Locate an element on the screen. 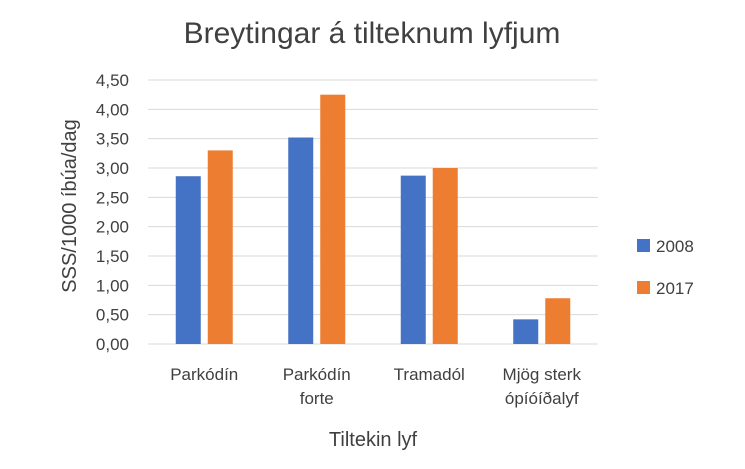 Image resolution: width=745 pixels, height=469 pixels. y-tick-label: 1,00 is located at coordinates (112, 285).